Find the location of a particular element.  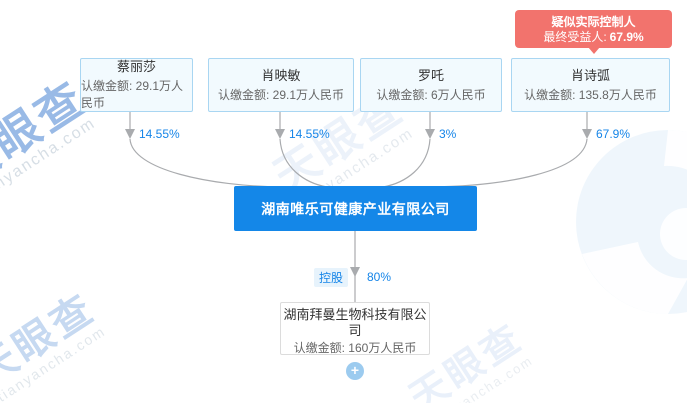

badge-title: 疑似实际控制人 is located at coordinates (593, 22).